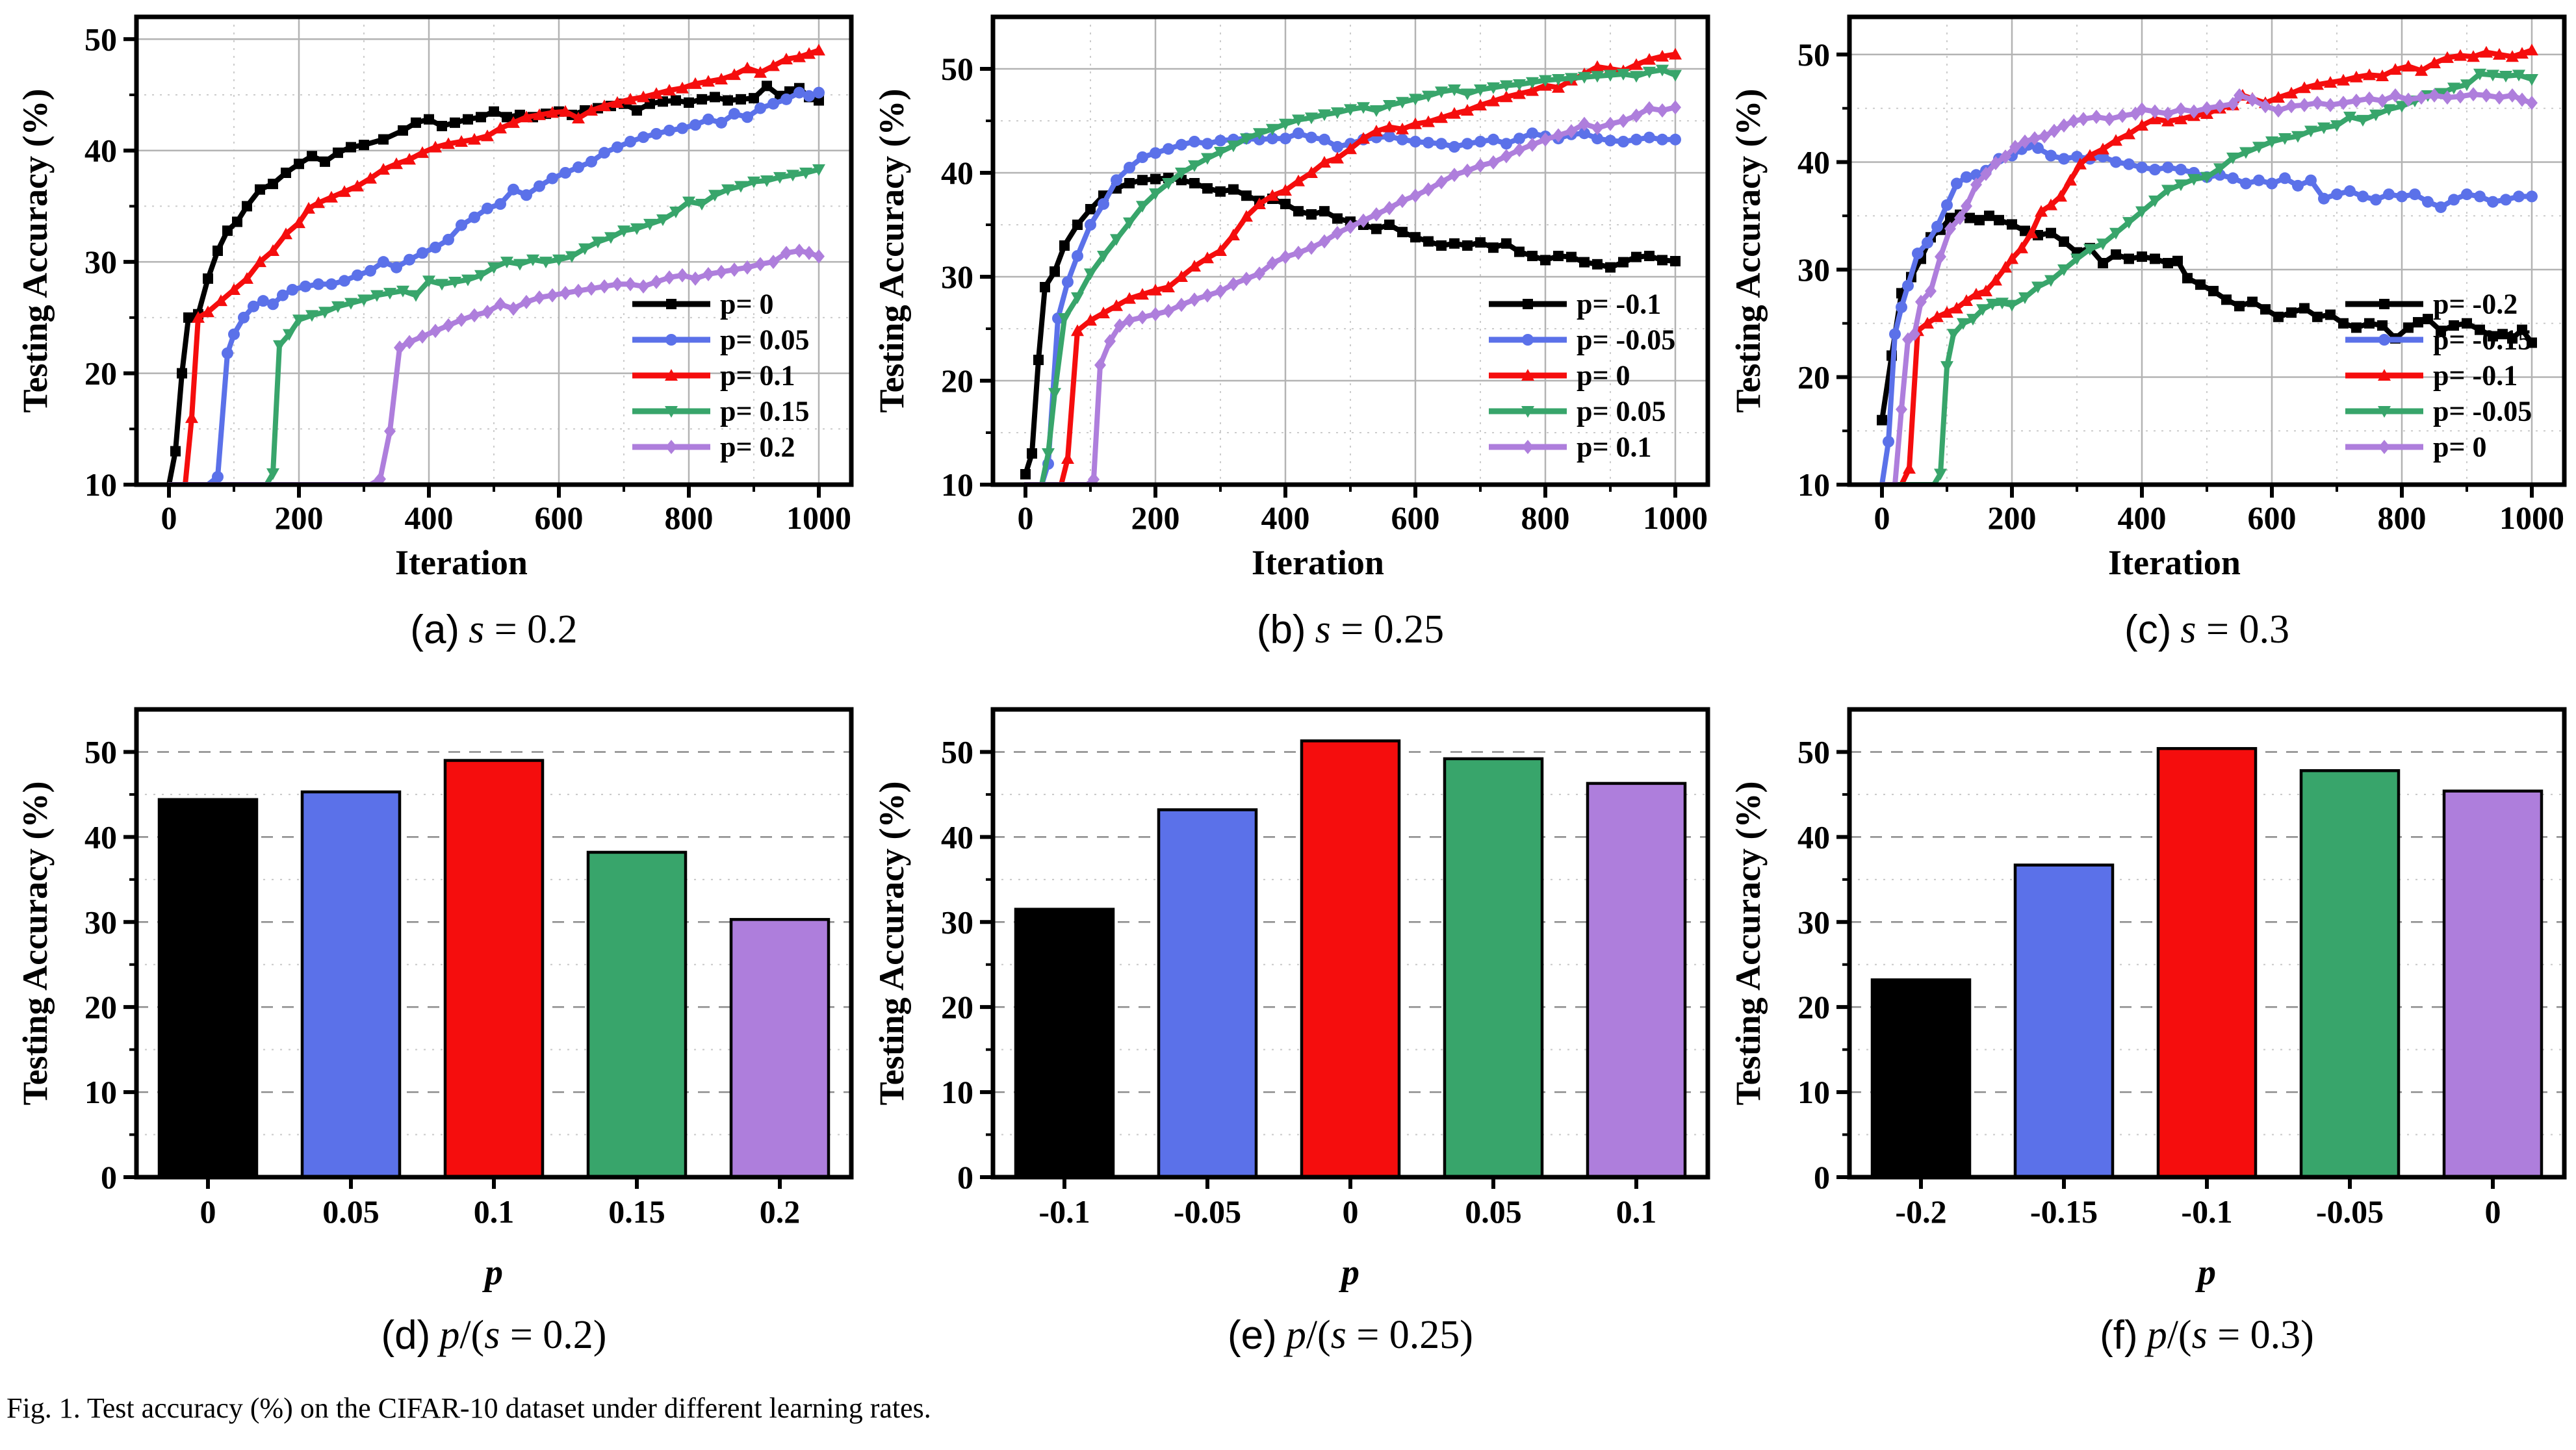 The height and width of the screenshot is (1450, 2576). I want to click on svg-text: 400, so click(2142, 518).